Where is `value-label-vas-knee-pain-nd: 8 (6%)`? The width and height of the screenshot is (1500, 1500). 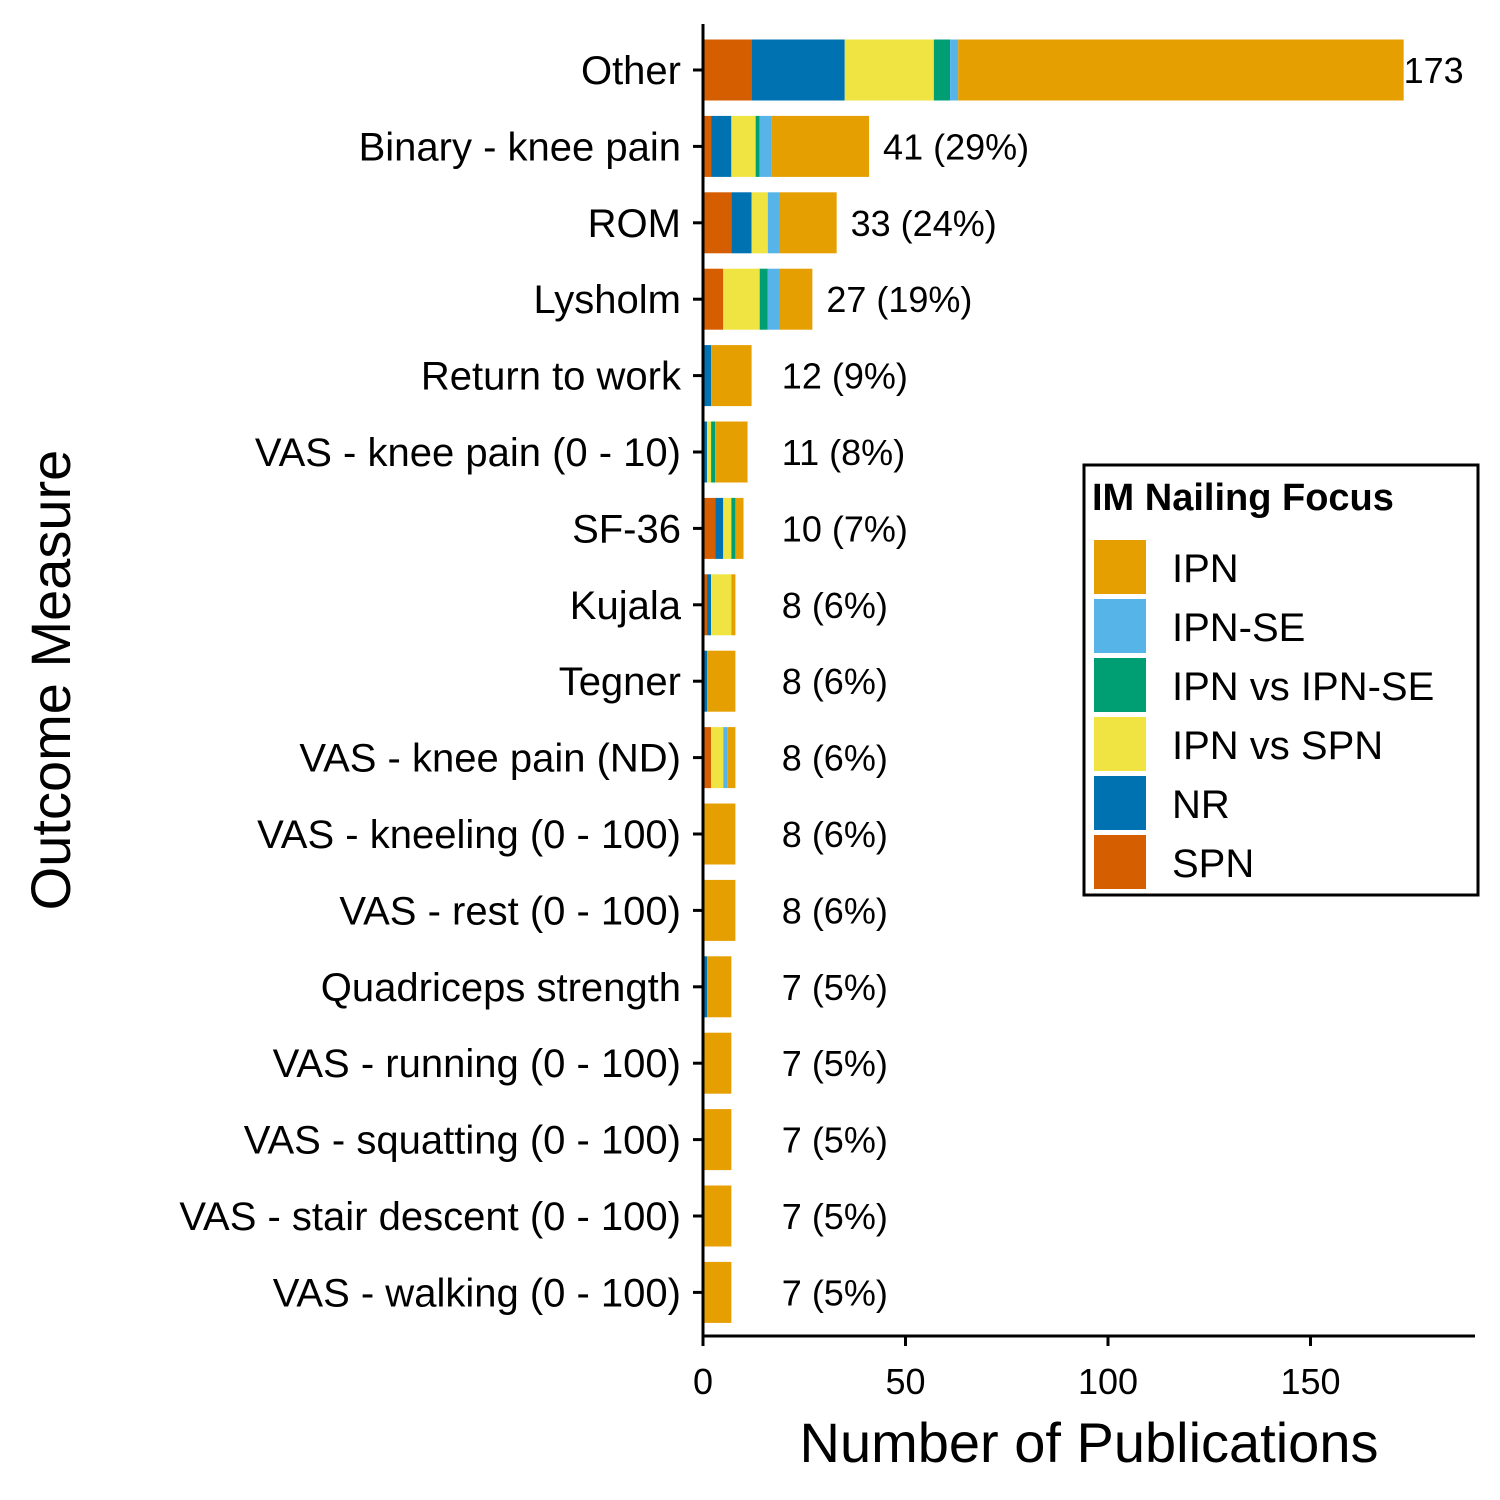 value-label-vas-knee-pain-nd: 8 (6%) is located at coordinates (835, 758).